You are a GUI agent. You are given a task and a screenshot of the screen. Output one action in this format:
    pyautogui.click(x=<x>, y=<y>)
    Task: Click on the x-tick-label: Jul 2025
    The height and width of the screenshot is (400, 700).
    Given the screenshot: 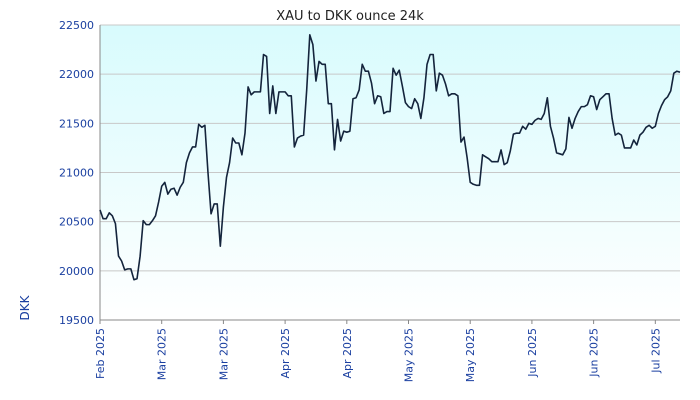 What is the action you would take?
    pyautogui.click(x=655, y=351)
    